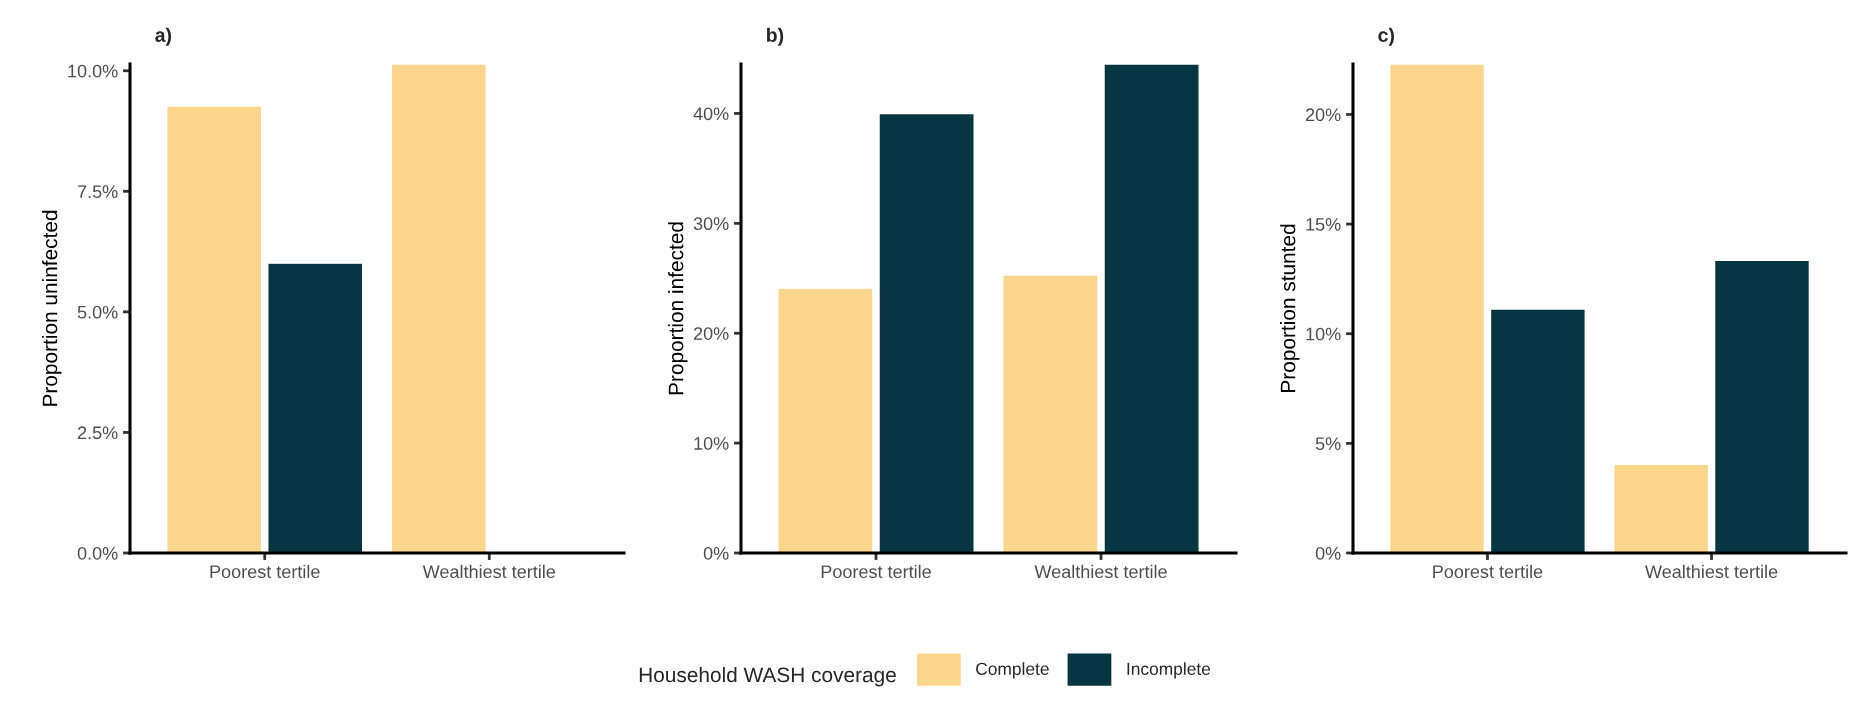 The image size is (1849, 702). Describe the element at coordinates (97, 192) in the screenshot. I see `y-tick-label: 7.5%` at that location.